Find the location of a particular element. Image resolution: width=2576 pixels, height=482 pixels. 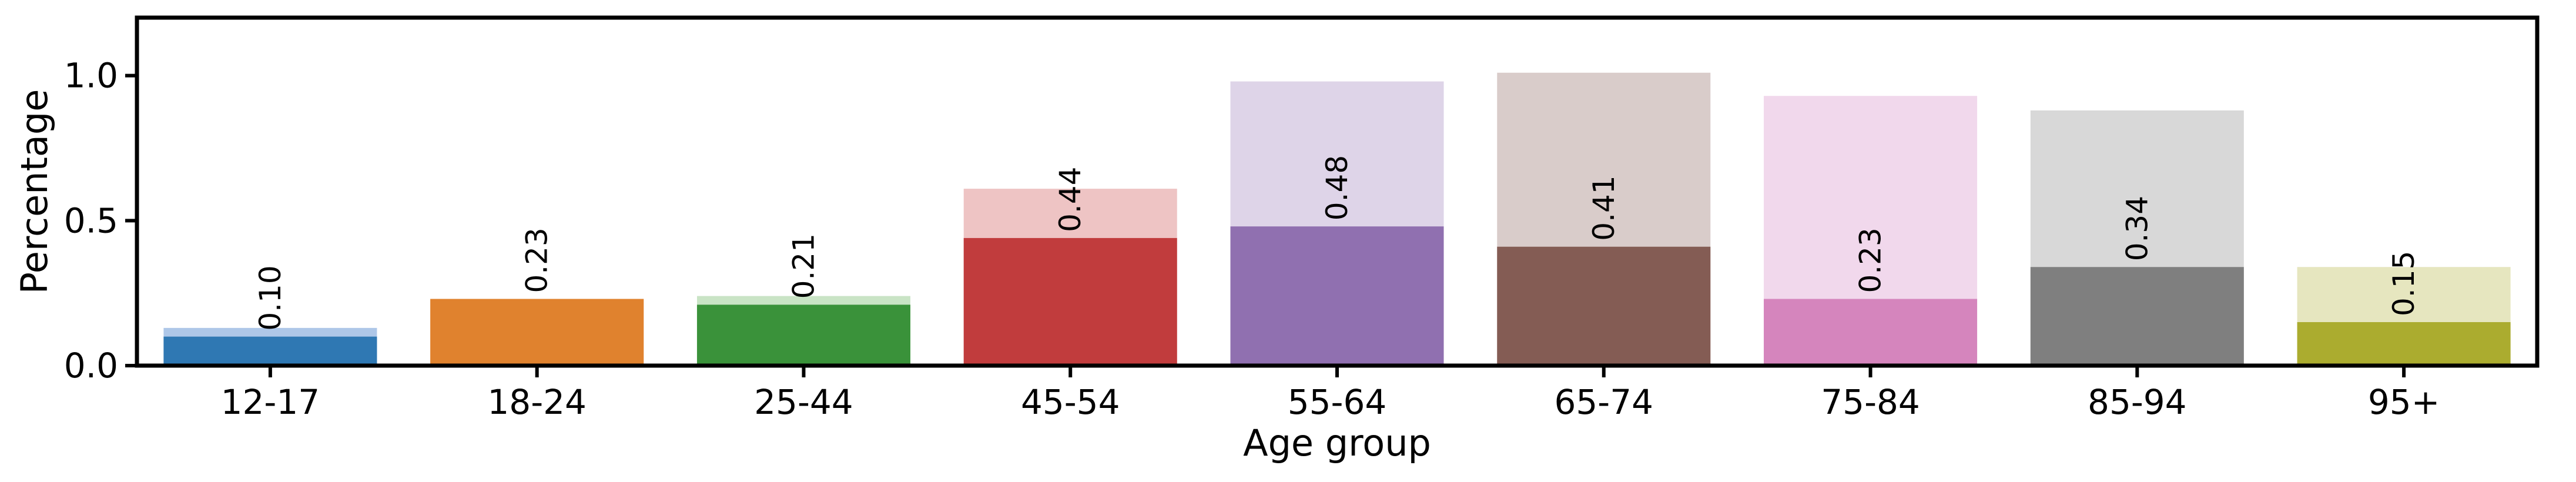

x-tick-label: 95+ is located at coordinates (2404, 402).